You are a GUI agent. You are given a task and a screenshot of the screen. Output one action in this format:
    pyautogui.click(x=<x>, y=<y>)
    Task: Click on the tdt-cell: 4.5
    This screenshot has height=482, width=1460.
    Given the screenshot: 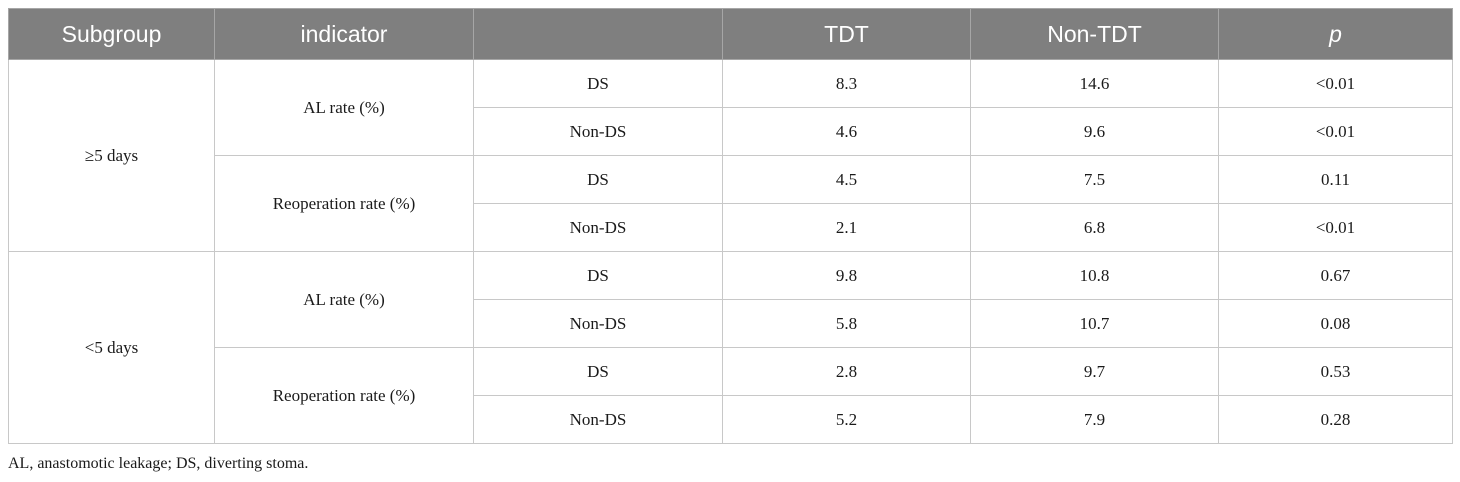 What is the action you would take?
    pyautogui.click(x=846, y=179)
    